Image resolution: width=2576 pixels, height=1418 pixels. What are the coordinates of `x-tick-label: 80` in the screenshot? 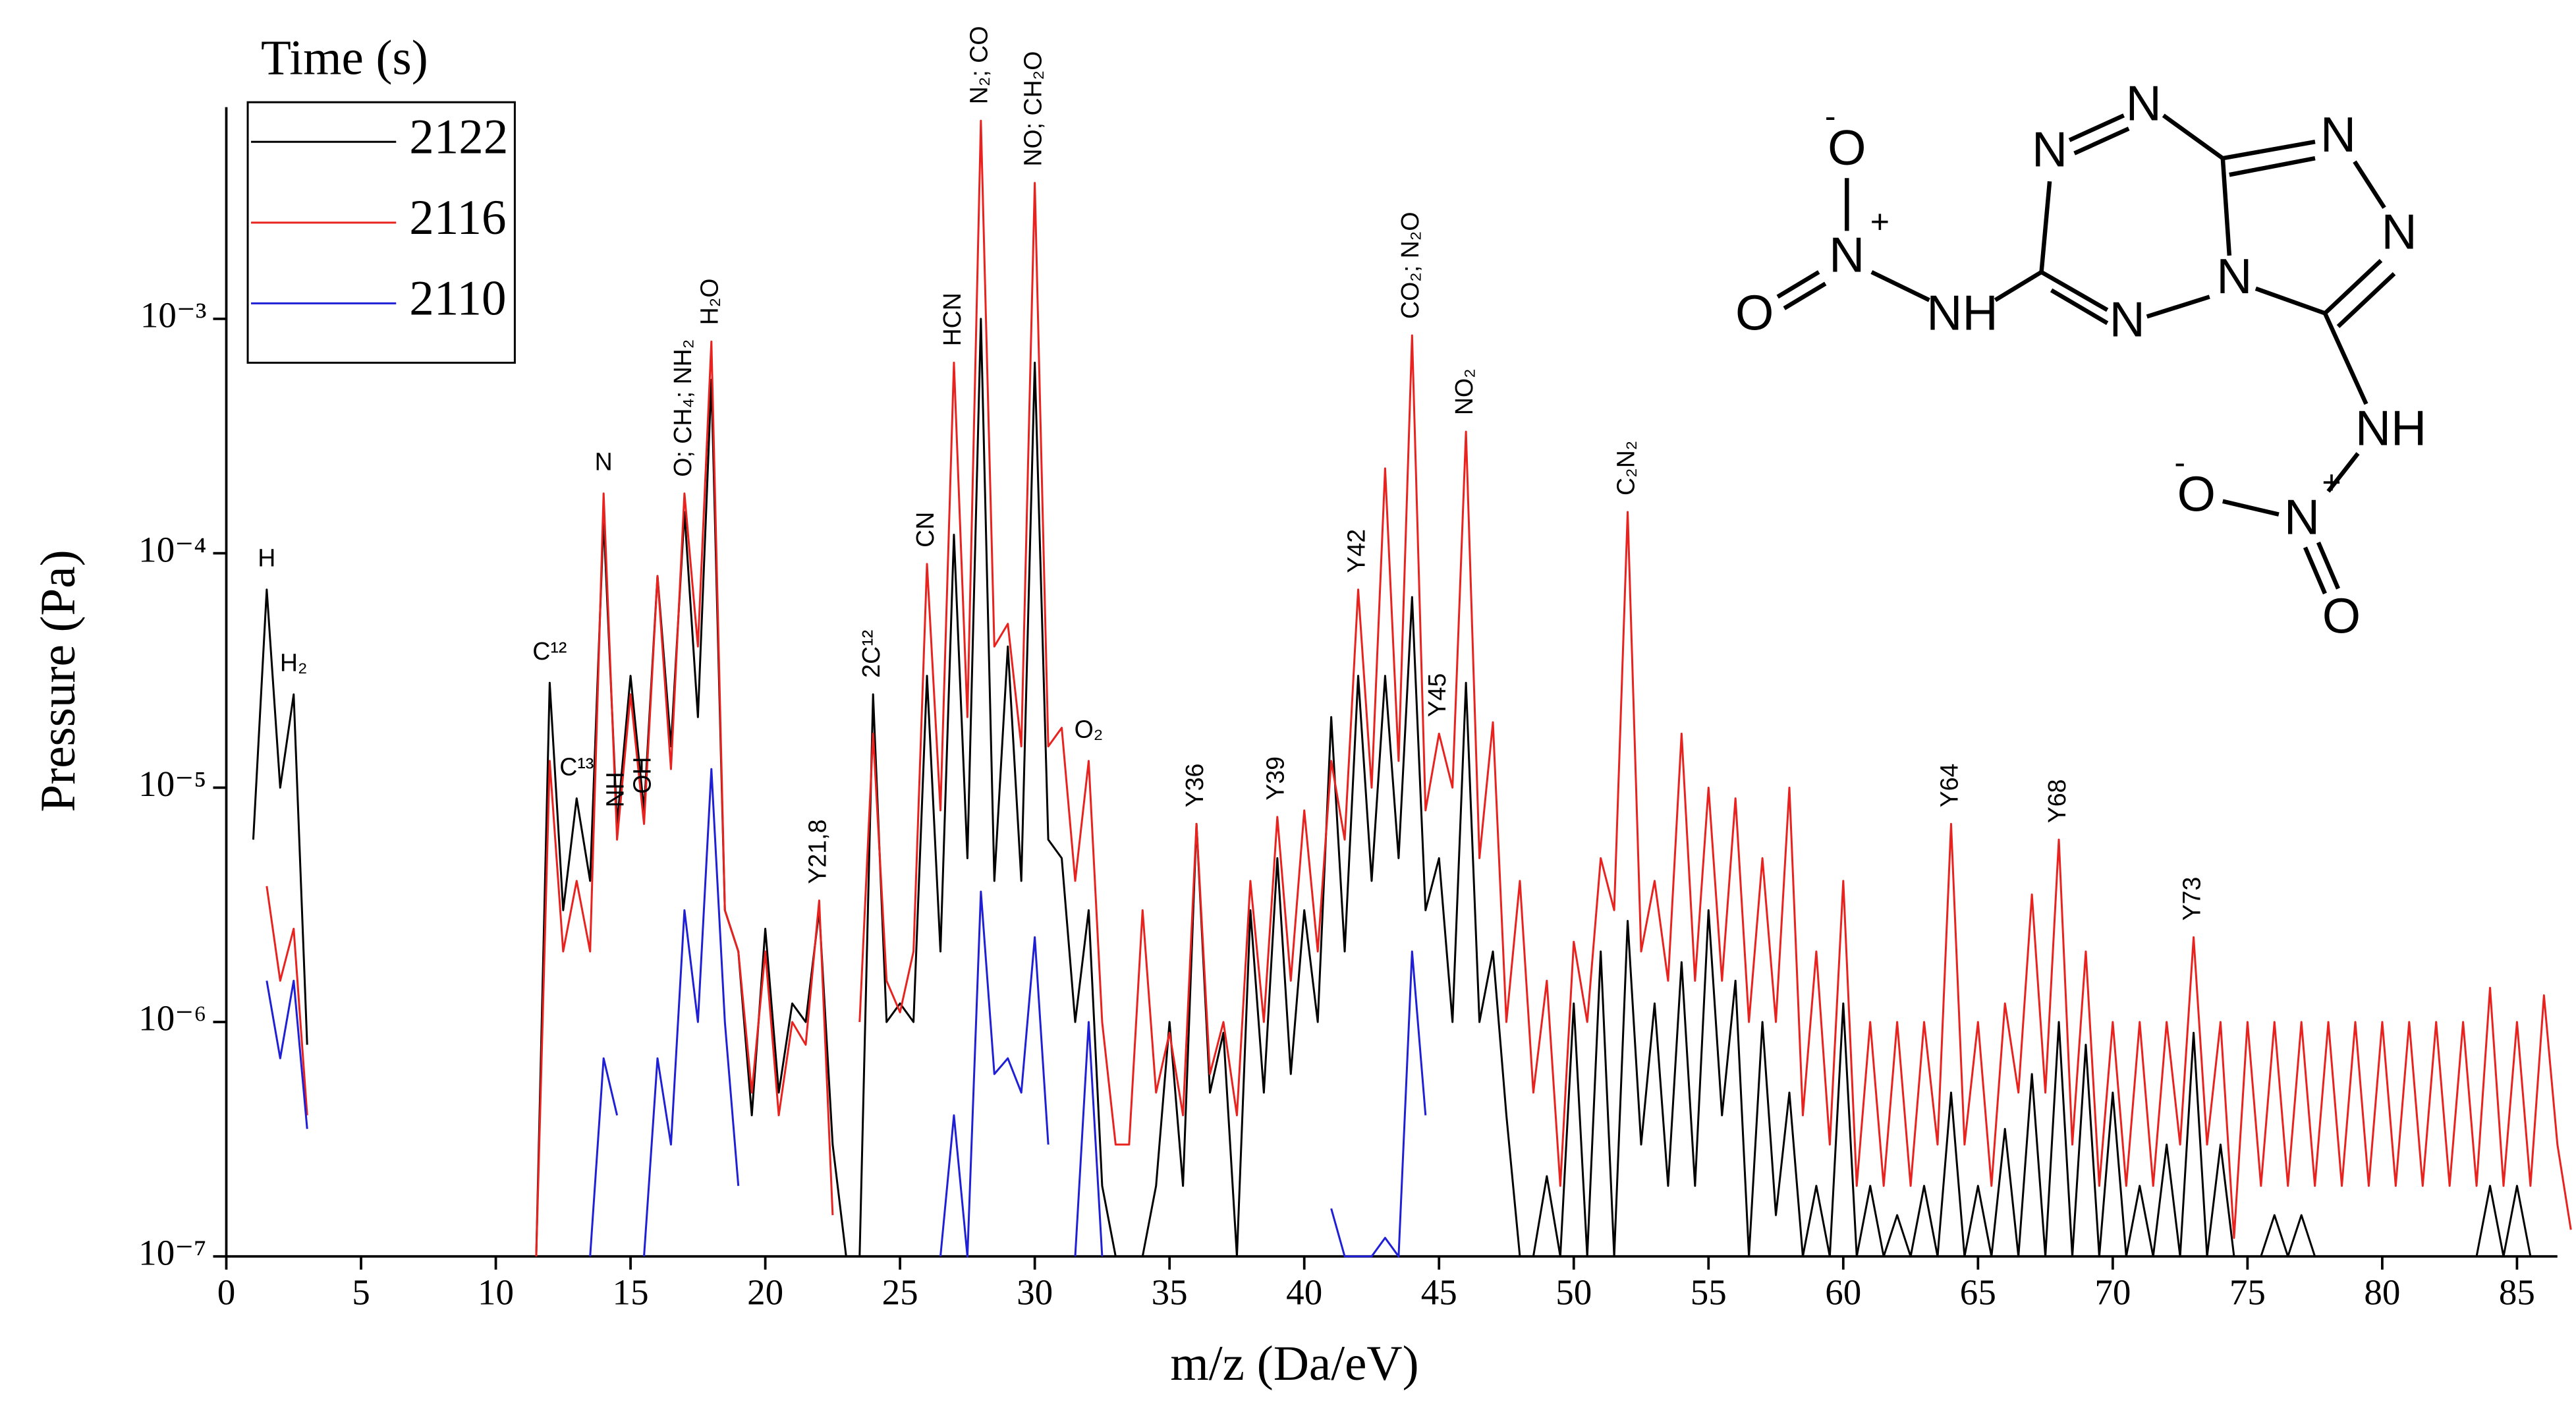 It's located at (2382, 1292).